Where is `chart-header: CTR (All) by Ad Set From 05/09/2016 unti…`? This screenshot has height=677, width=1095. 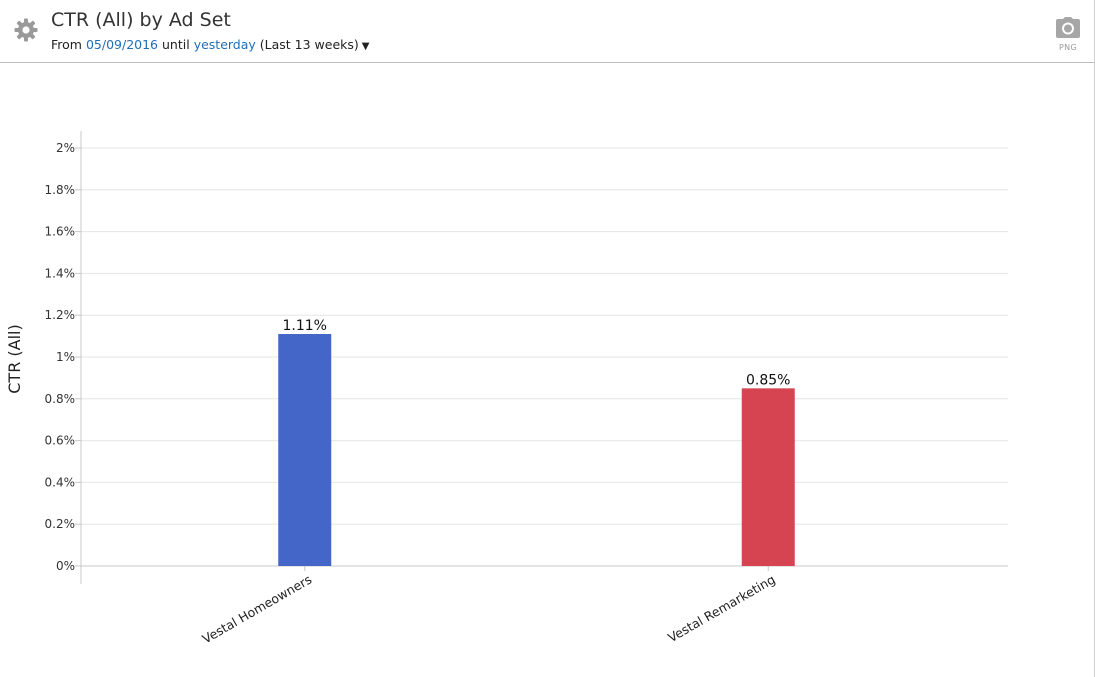
chart-header: CTR (All) by Ad Set From 05/09/2016 unti… is located at coordinates (547, 31).